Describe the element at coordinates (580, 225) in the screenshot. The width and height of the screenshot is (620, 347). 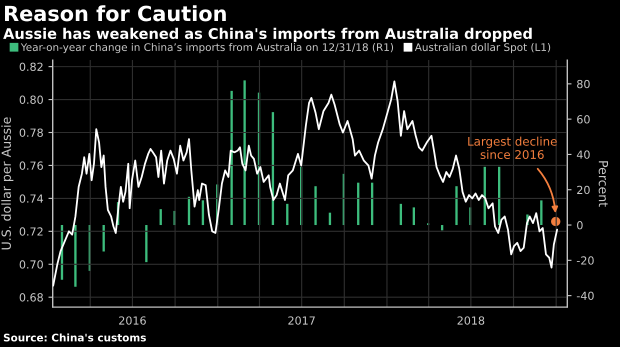
I see `y2-tick-label: 0` at that location.